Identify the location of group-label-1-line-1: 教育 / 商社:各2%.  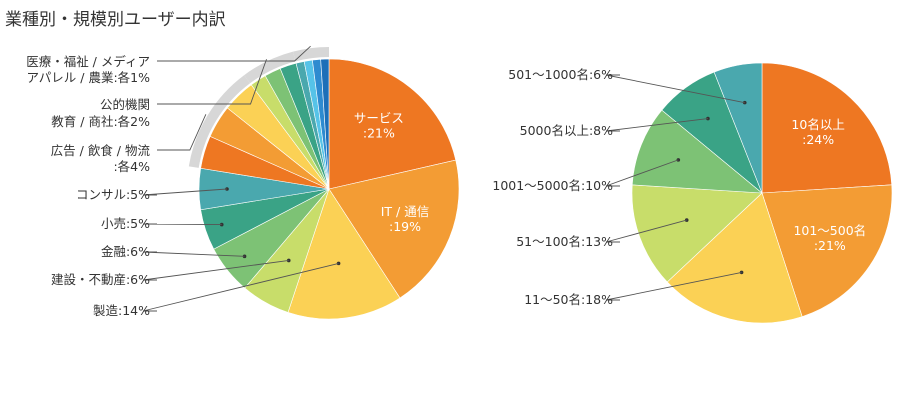
(100, 121).